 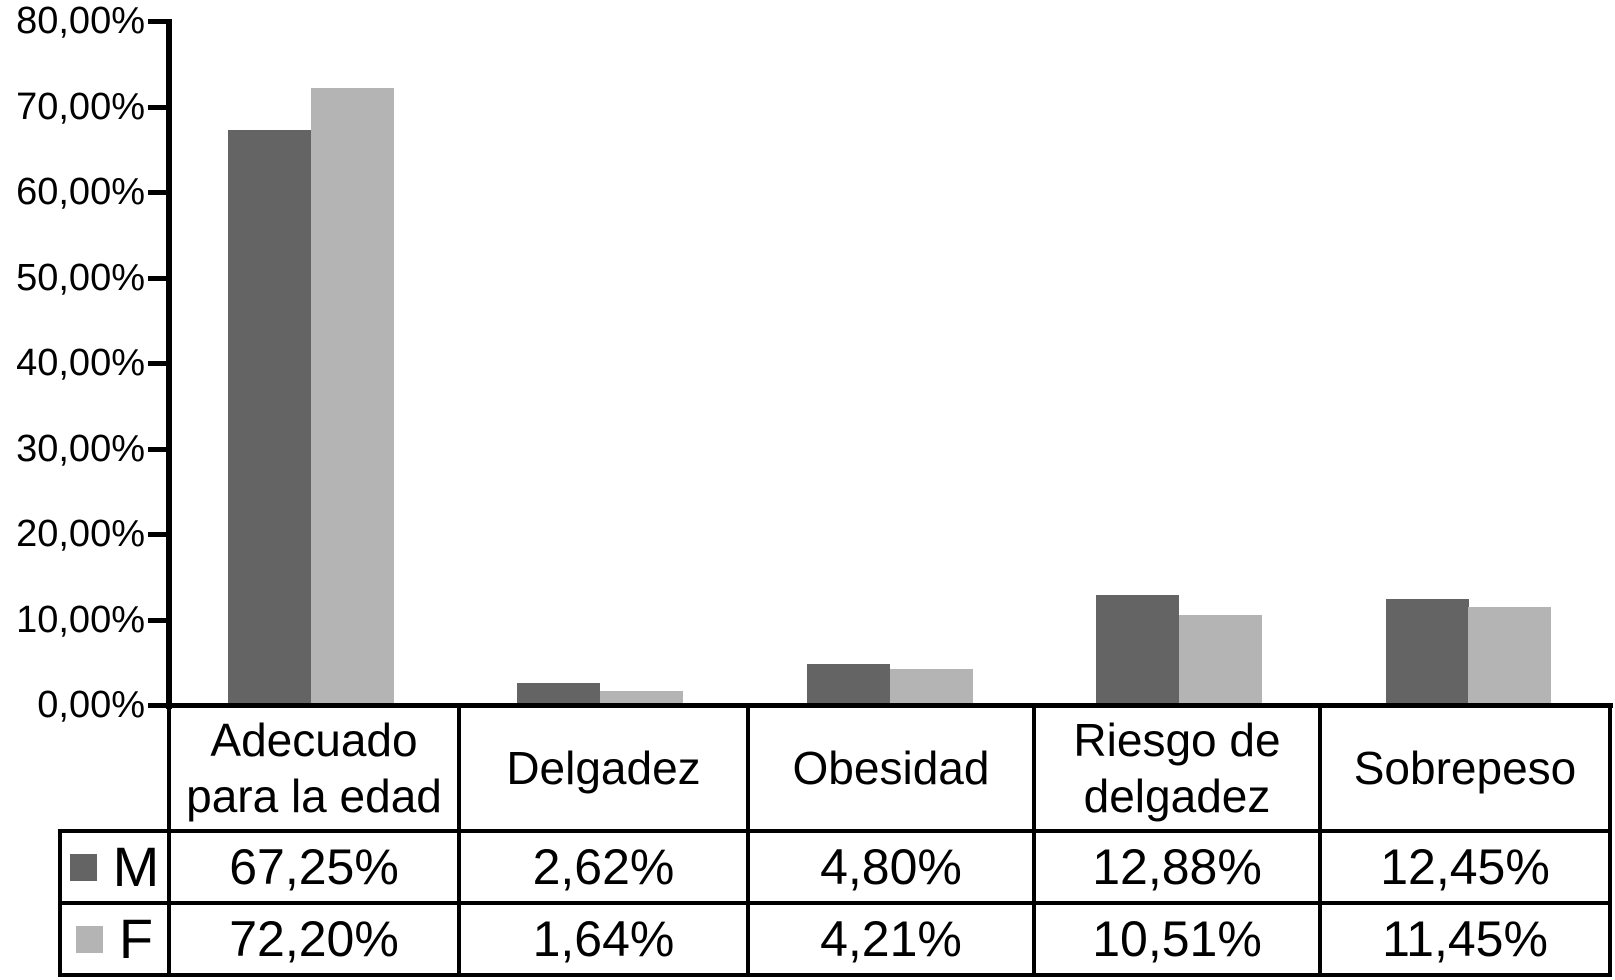 What do you see at coordinates (931, 687) in the screenshot?
I see `bar-f-obesidad` at bounding box center [931, 687].